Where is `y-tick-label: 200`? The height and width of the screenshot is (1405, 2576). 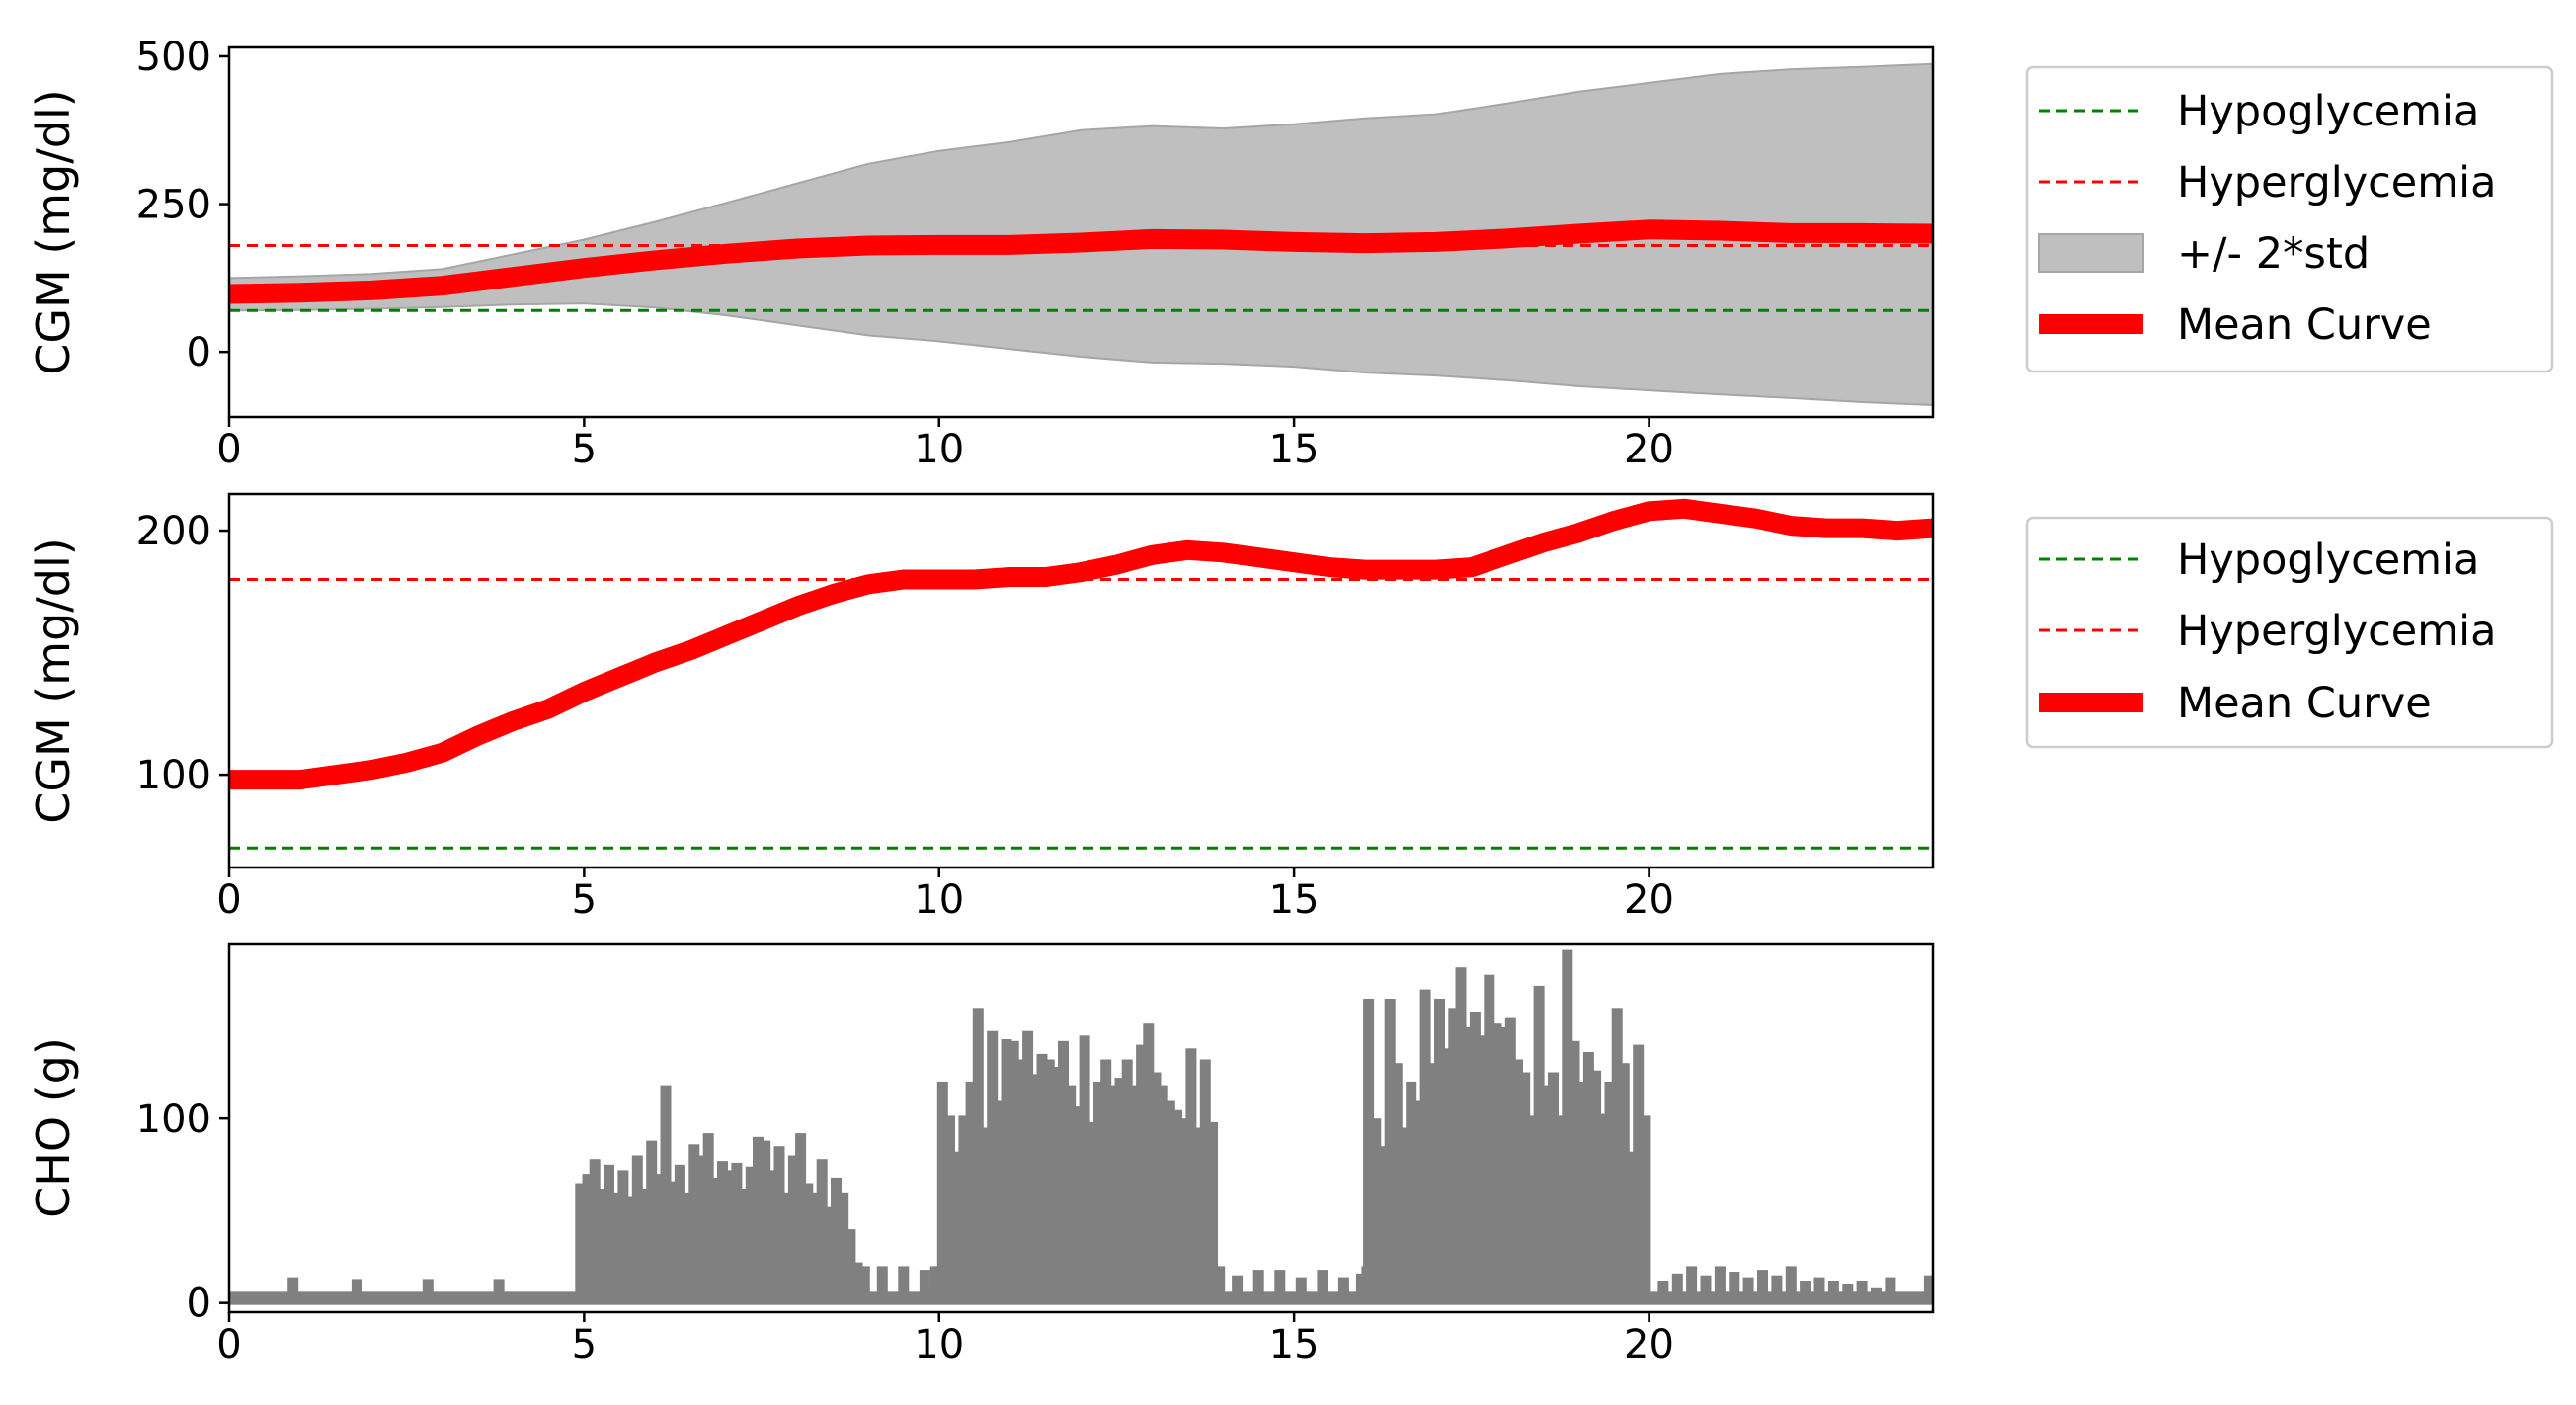
y-tick-label: 200 is located at coordinates (173, 531).